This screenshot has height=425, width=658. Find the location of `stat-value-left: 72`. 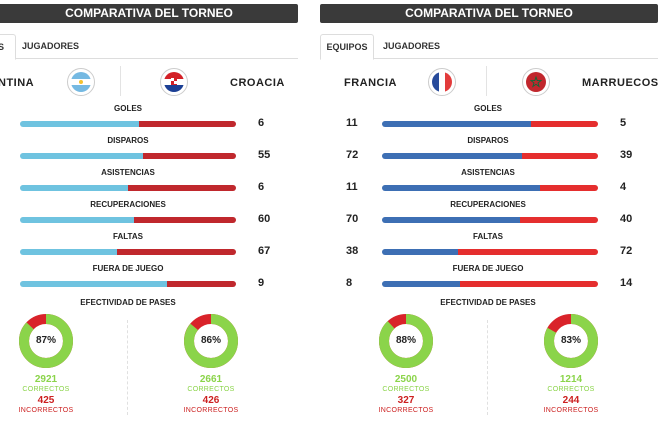

stat-value-left: 72 is located at coordinates (352, 155).